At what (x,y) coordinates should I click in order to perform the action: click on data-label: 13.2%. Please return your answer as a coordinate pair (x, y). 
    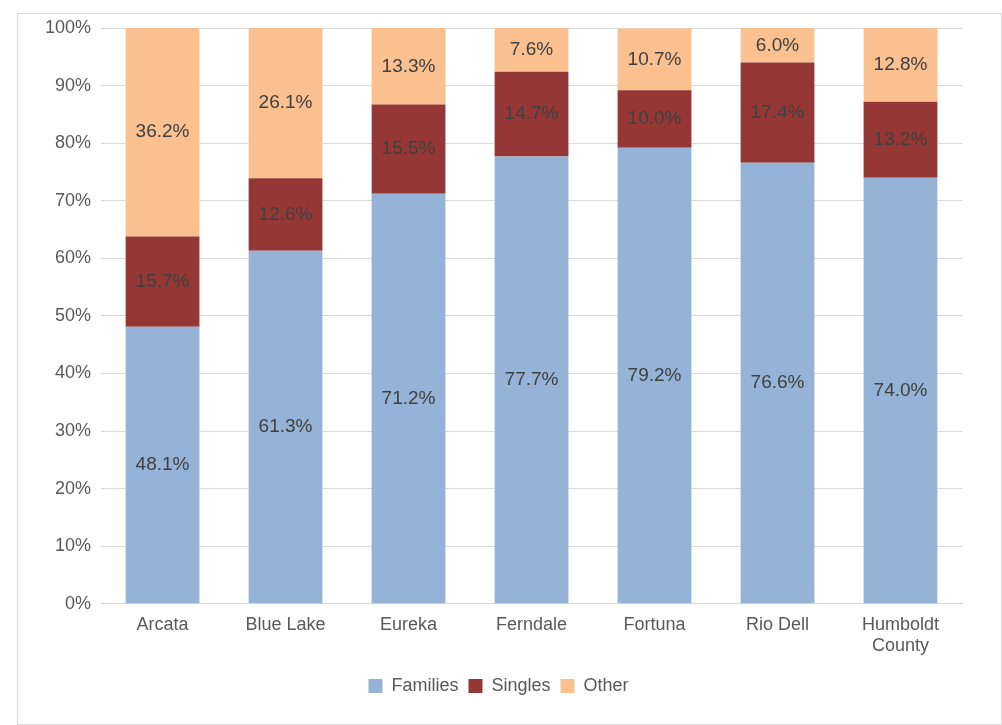
    Looking at the image, I should click on (900, 138).